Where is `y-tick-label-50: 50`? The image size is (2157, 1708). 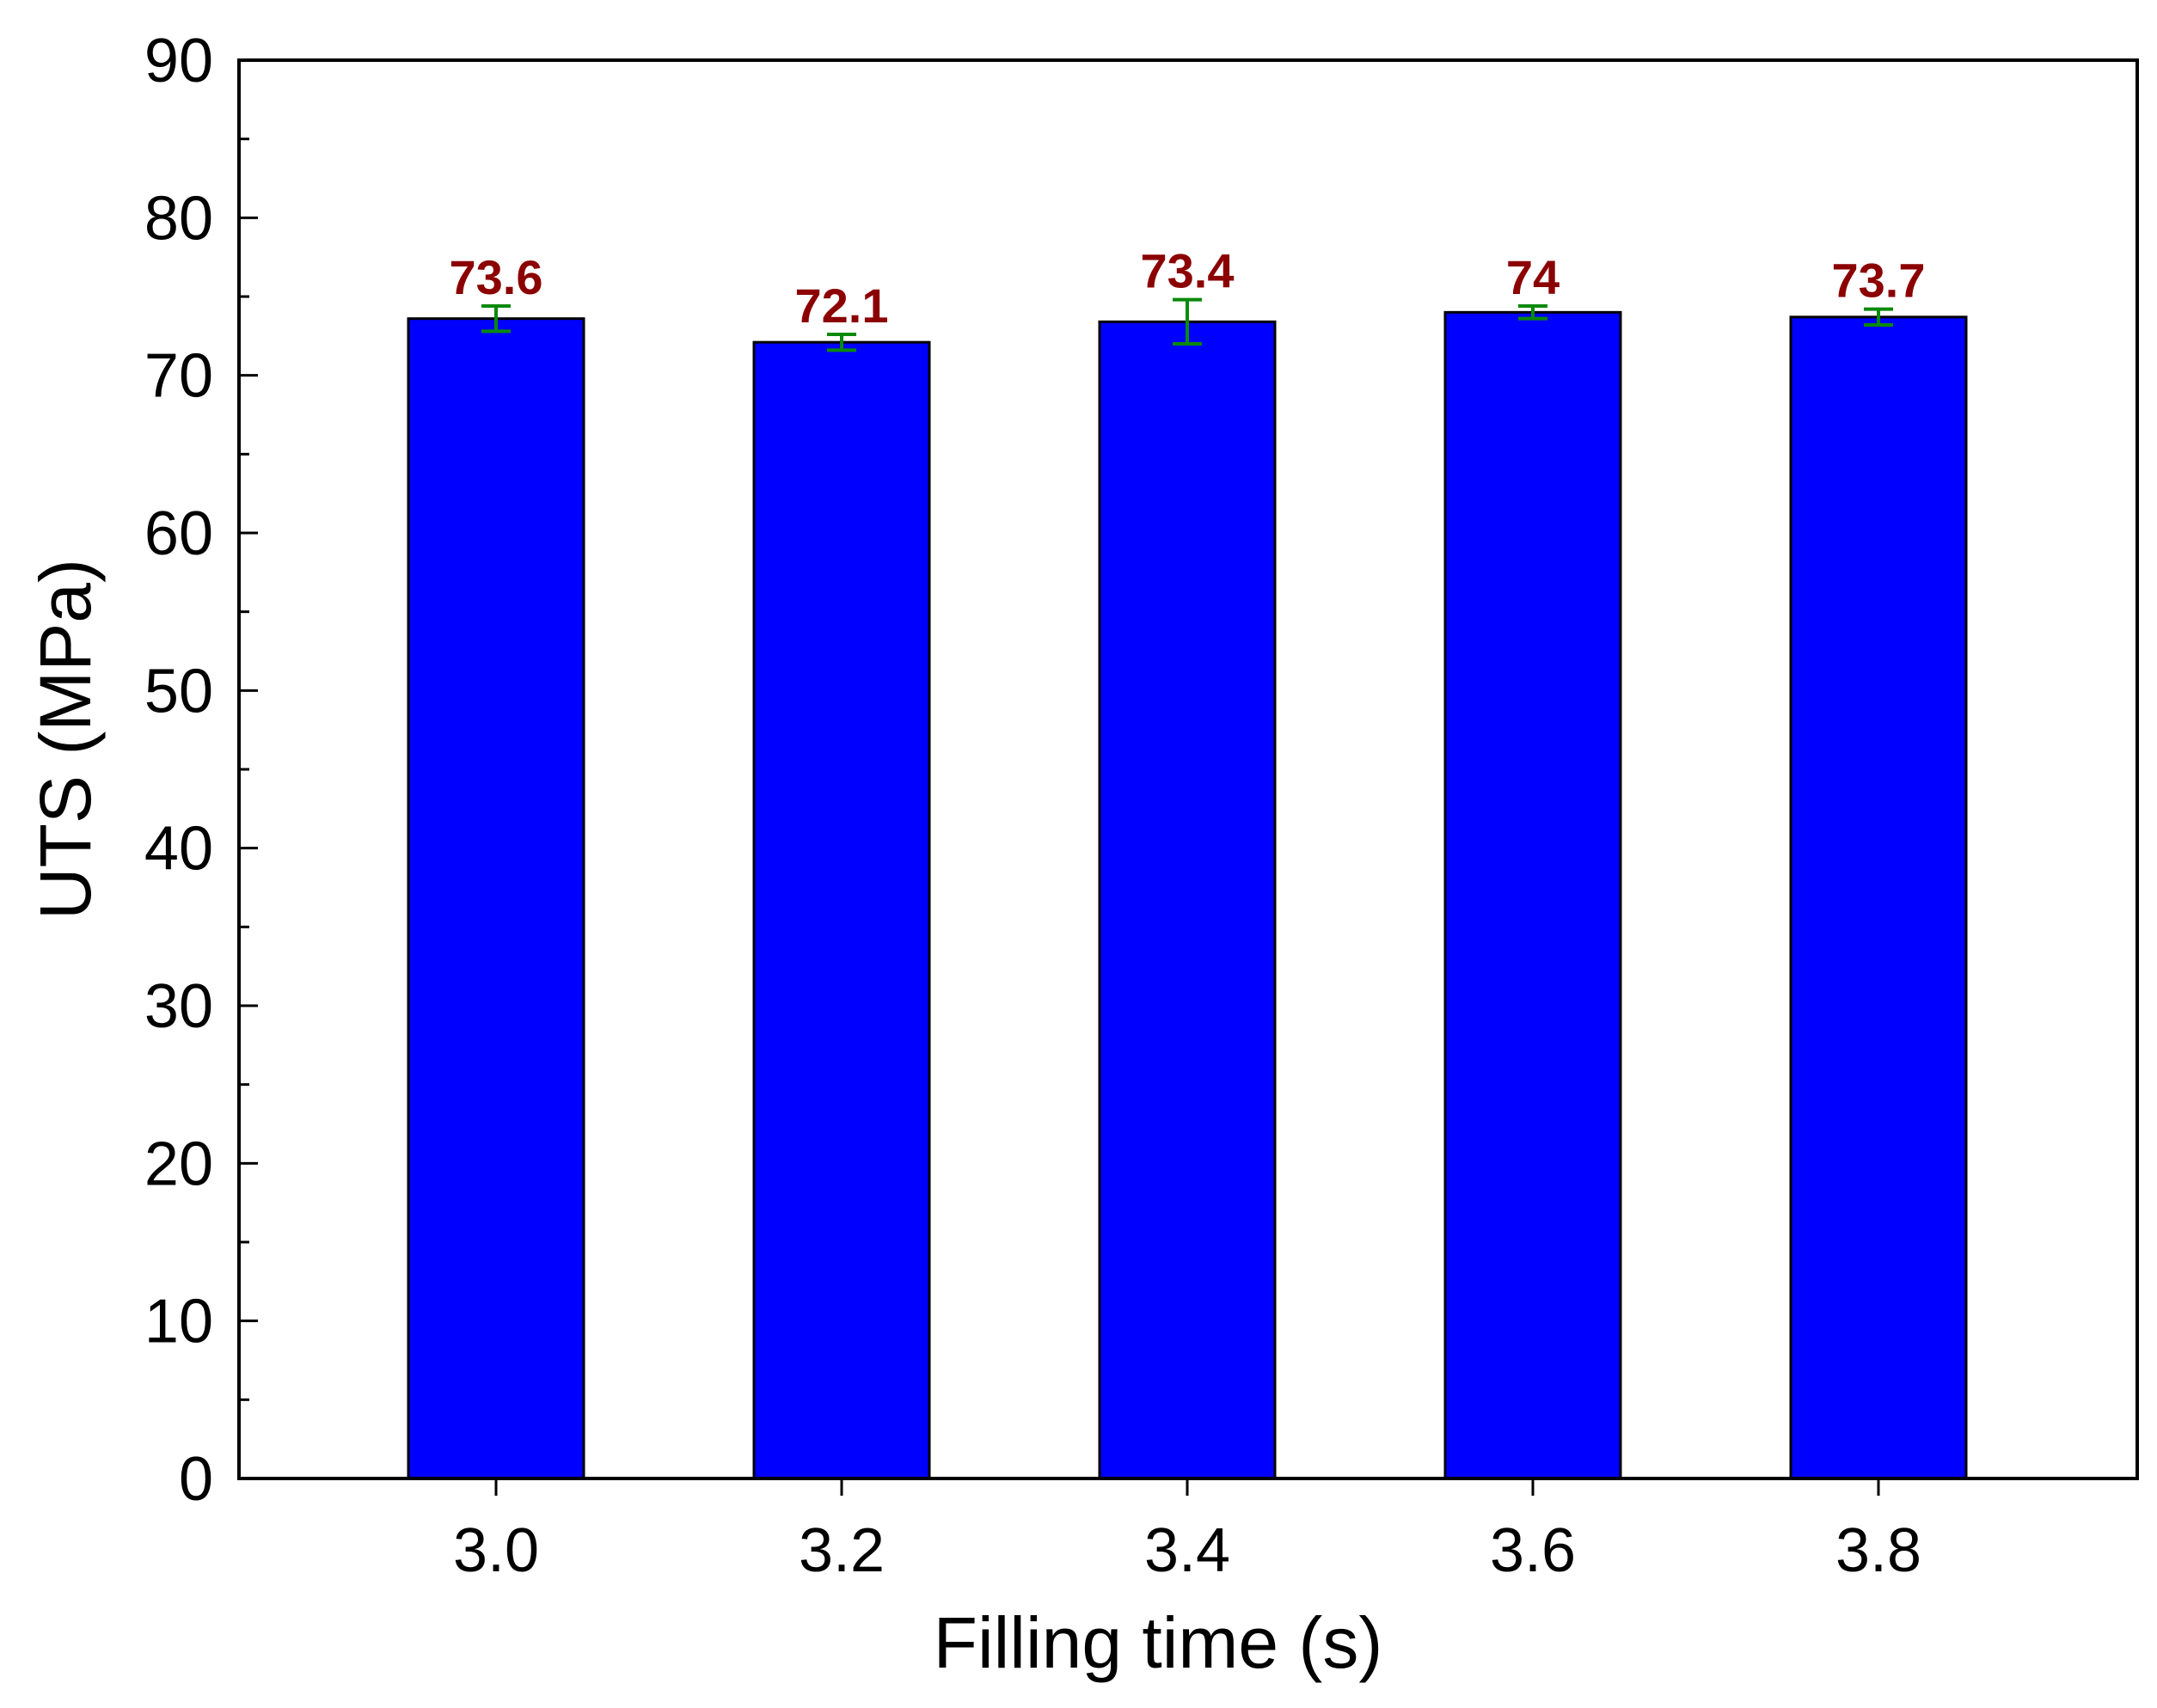 y-tick-label-50: 50 is located at coordinates (178, 691).